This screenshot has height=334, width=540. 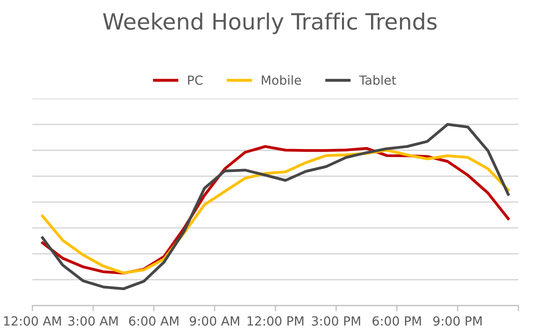 What do you see at coordinates (336, 321) in the screenshot?
I see `x-tick-label: 3:00 PM` at bounding box center [336, 321].